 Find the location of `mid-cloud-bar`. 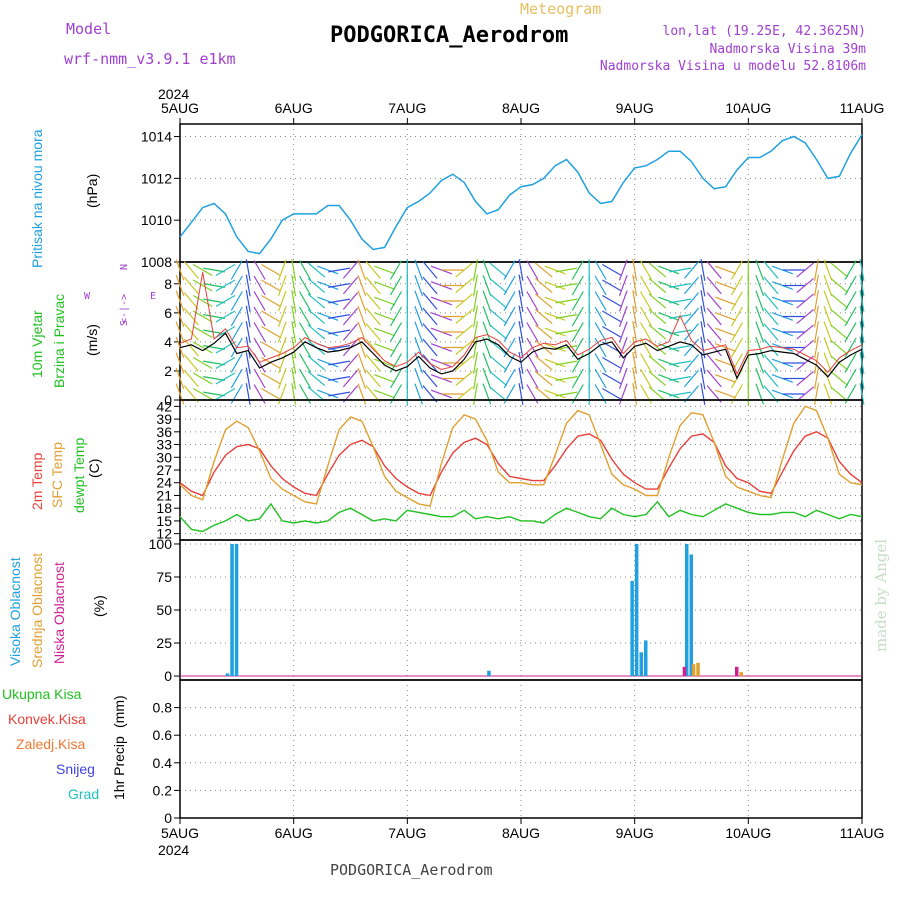

mid-cloud-bar is located at coordinates (741, 674).